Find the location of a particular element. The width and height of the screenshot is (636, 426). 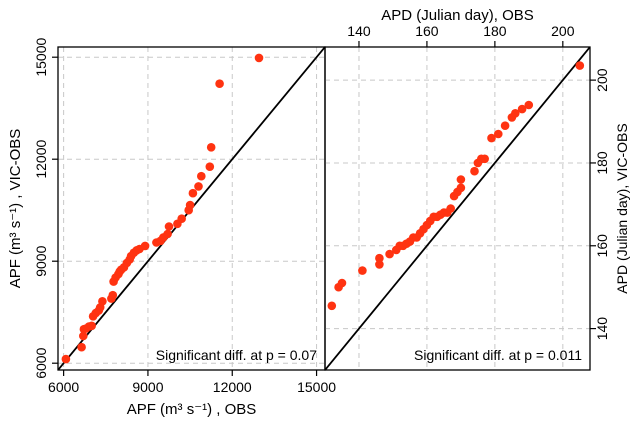

apd-ytick-label-3: 200 is located at coordinates (602, 80).